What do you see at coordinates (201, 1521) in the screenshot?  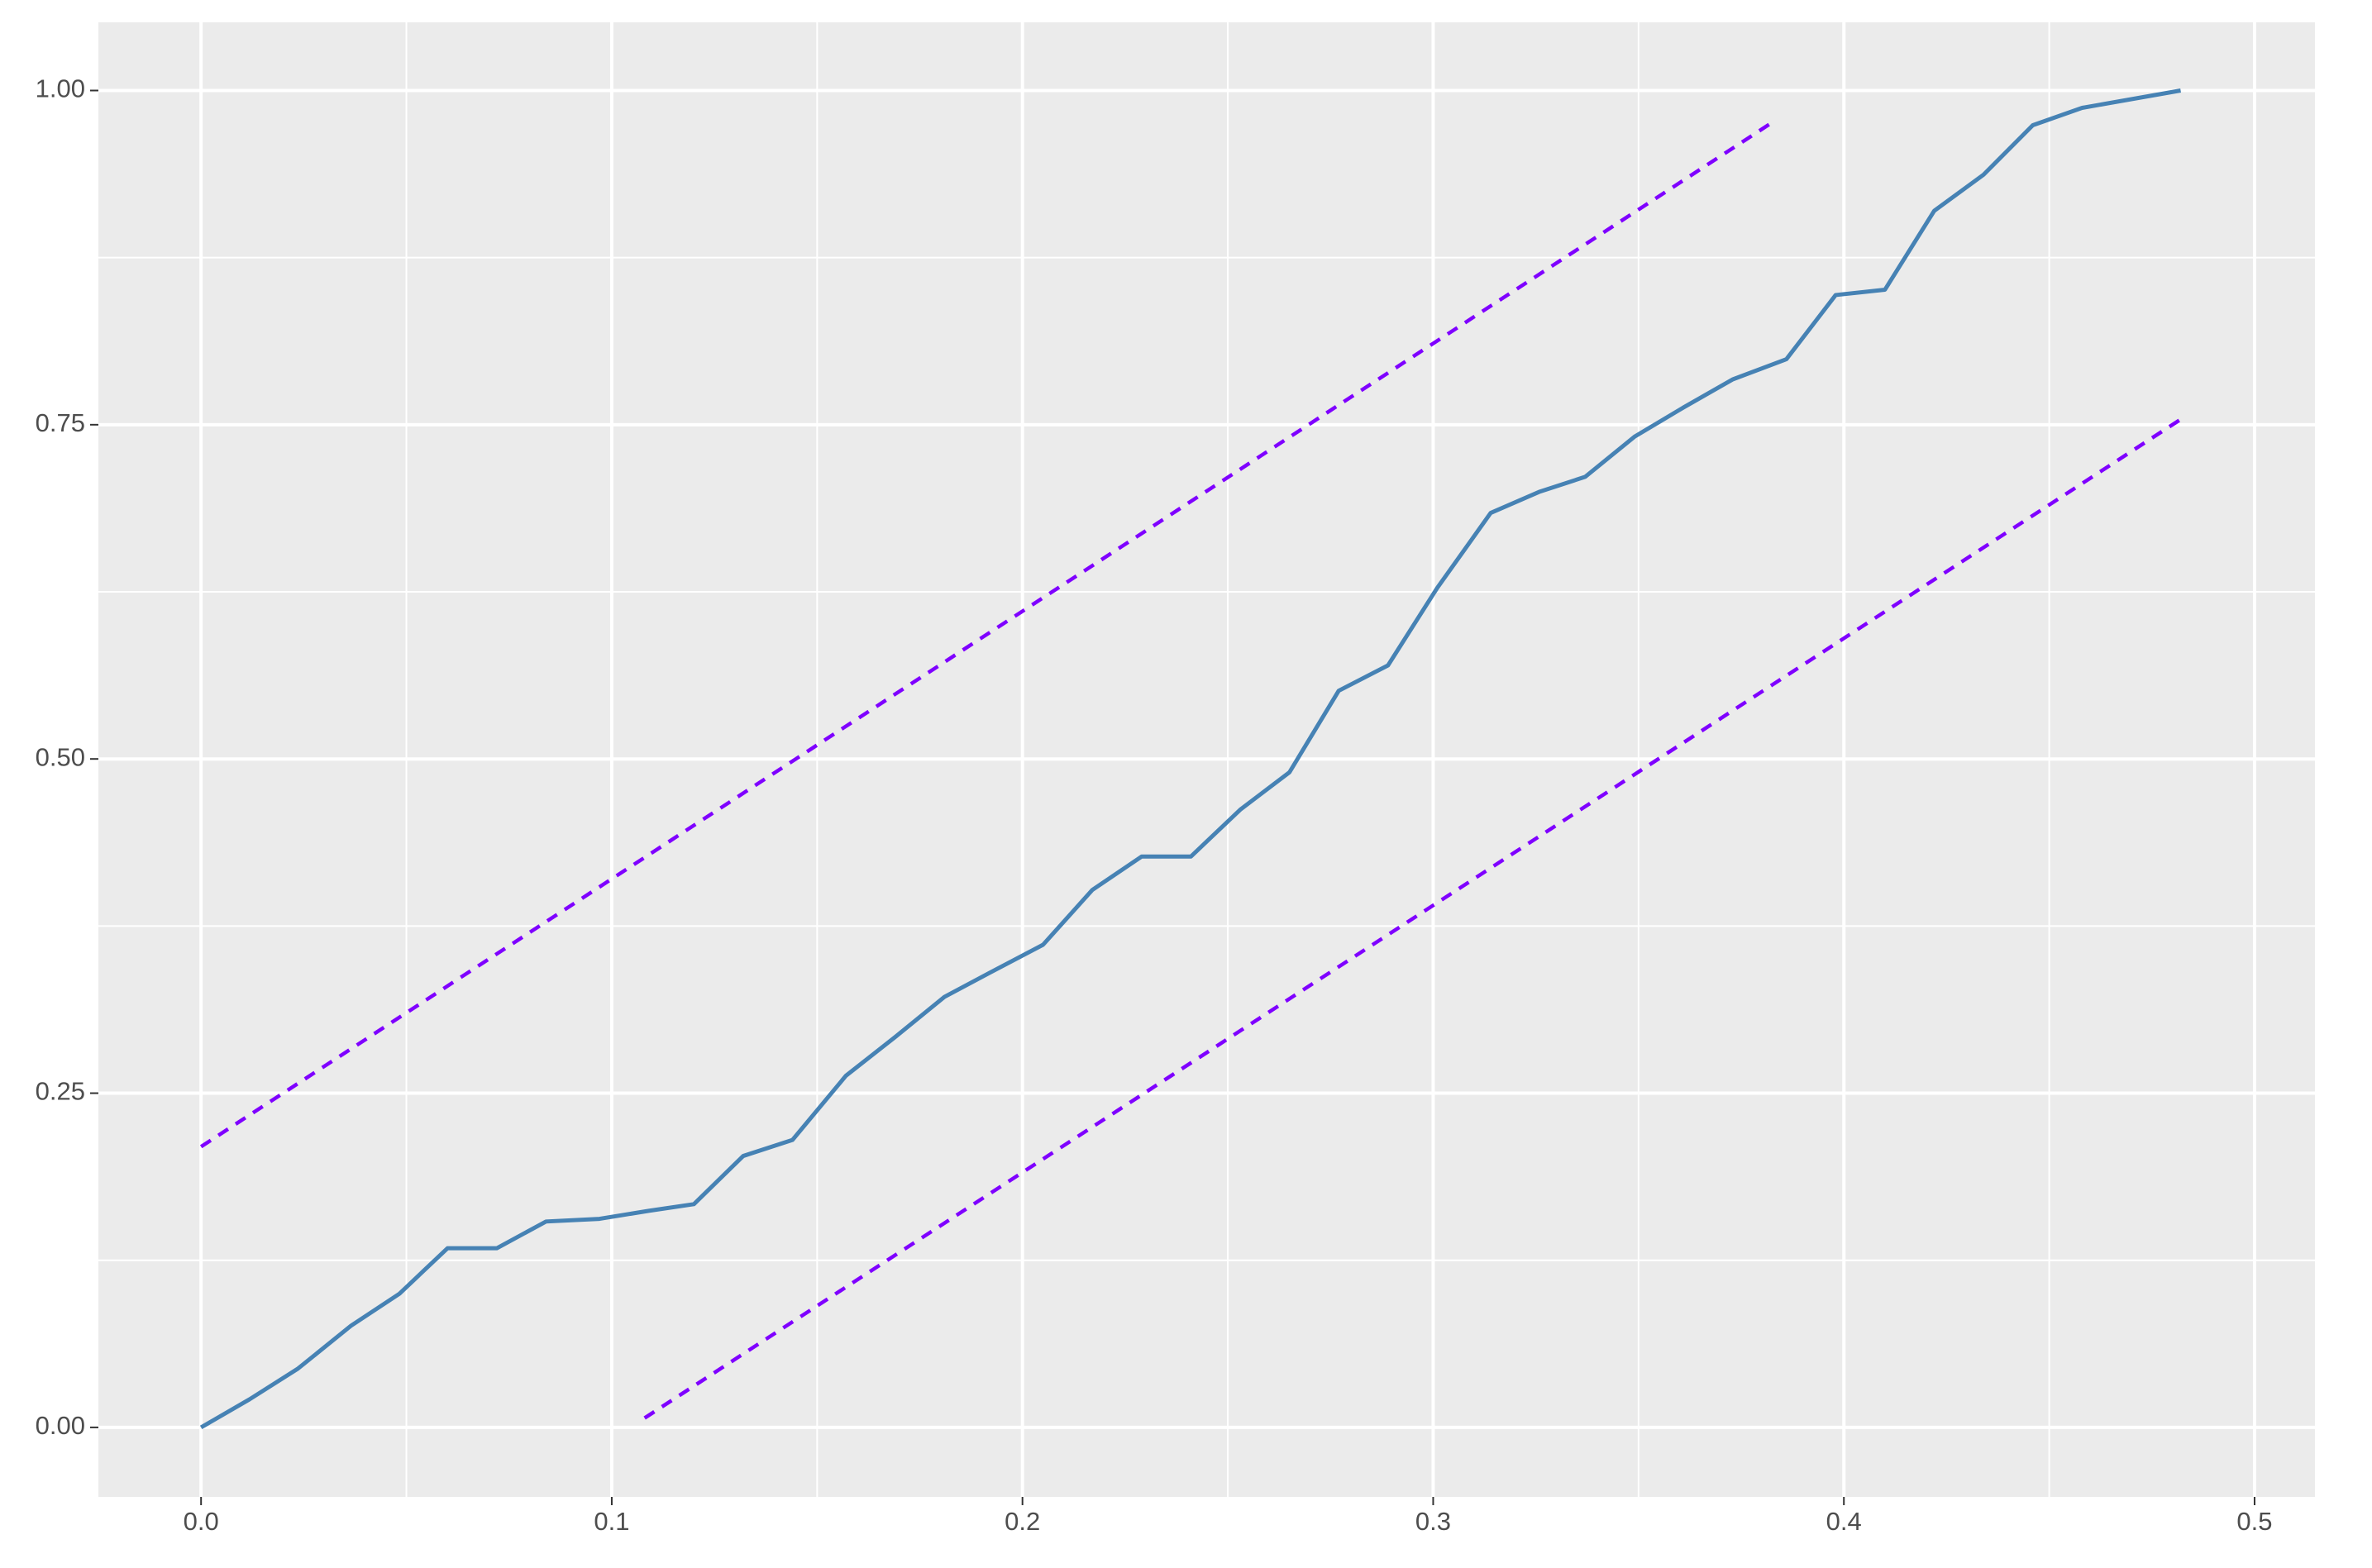 I see `x-tick-label: 0.0` at bounding box center [201, 1521].